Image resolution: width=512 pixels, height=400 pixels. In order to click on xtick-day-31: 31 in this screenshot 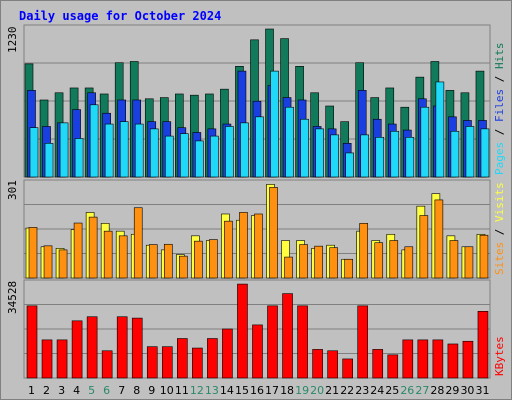, I will do `click(482, 390)`.